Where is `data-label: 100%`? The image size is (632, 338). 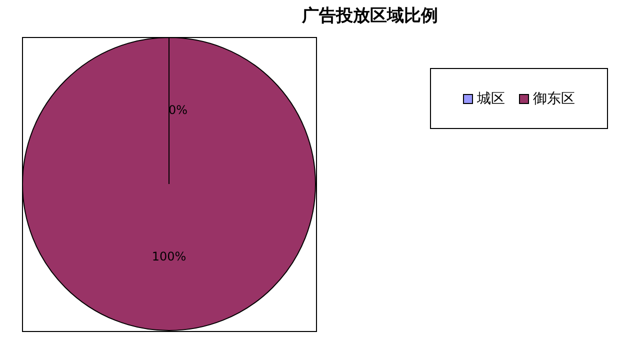 data-label: 100% is located at coordinates (169, 256).